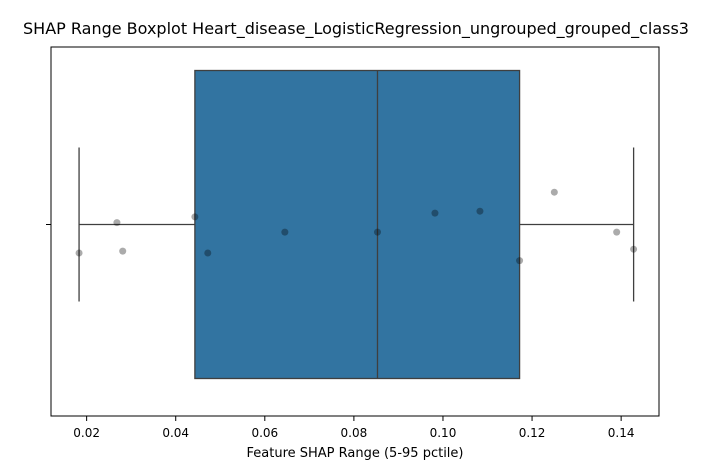  I want to click on x-tick-label: 0.10, so click(443, 433).